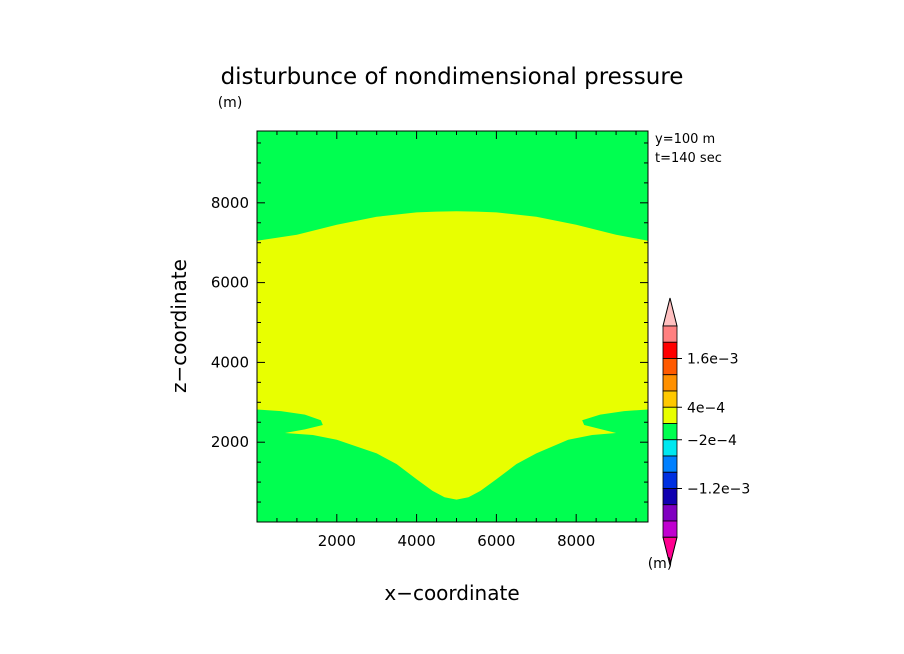 The width and height of the screenshot is (904, 654). Describe the element at coordinates (660, 564) in the screenshot. I see `colorbar-unit: (m)` at that location.